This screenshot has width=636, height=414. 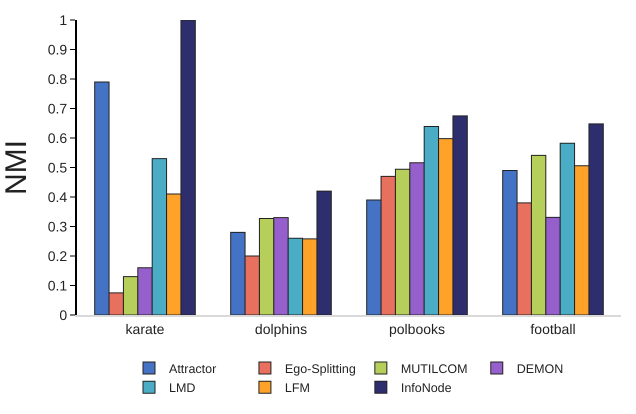 I want to click on y-tick-label: 0, so click(x=63, y=314).